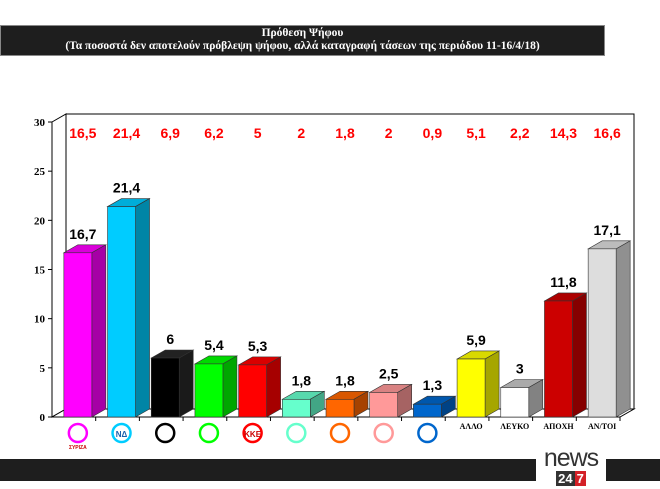 The width and height of the screenshot is (660, 489). Describe the element at coordinates (563, 133) in the screenshot. I see `previous-value-label: 14,3` at that location.